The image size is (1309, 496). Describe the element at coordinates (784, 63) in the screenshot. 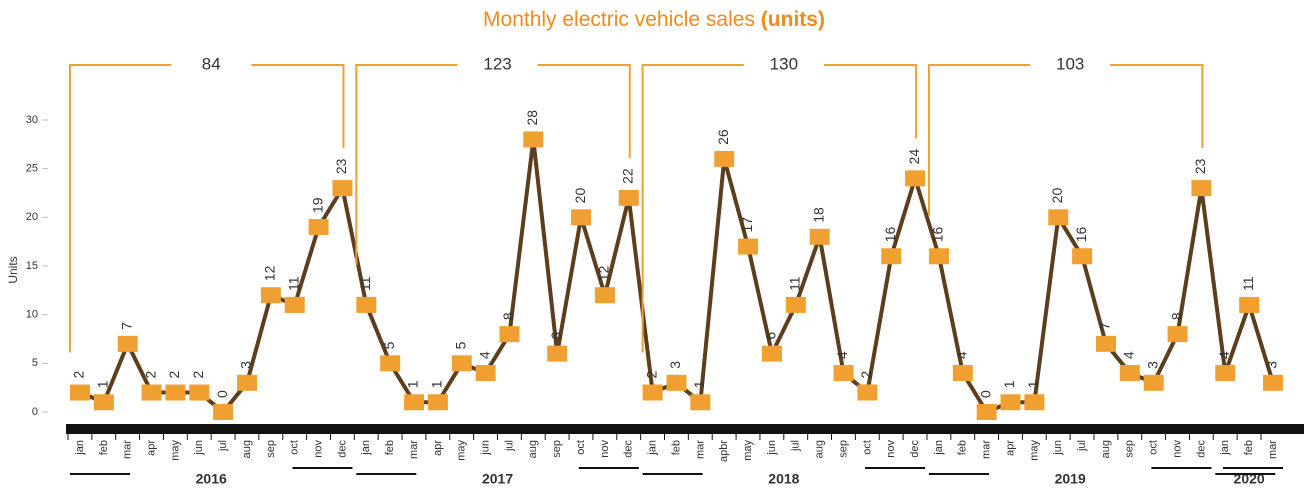

I see `year-total: 130` at that location.